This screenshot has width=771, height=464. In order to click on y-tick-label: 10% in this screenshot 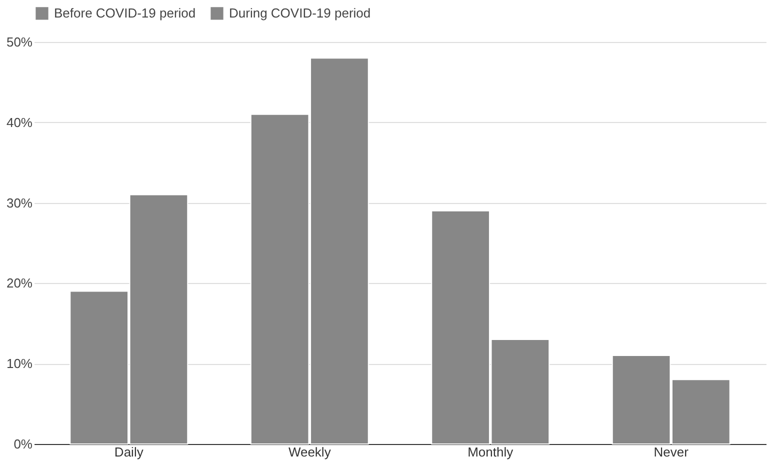, I will do `click(19, 364)`.